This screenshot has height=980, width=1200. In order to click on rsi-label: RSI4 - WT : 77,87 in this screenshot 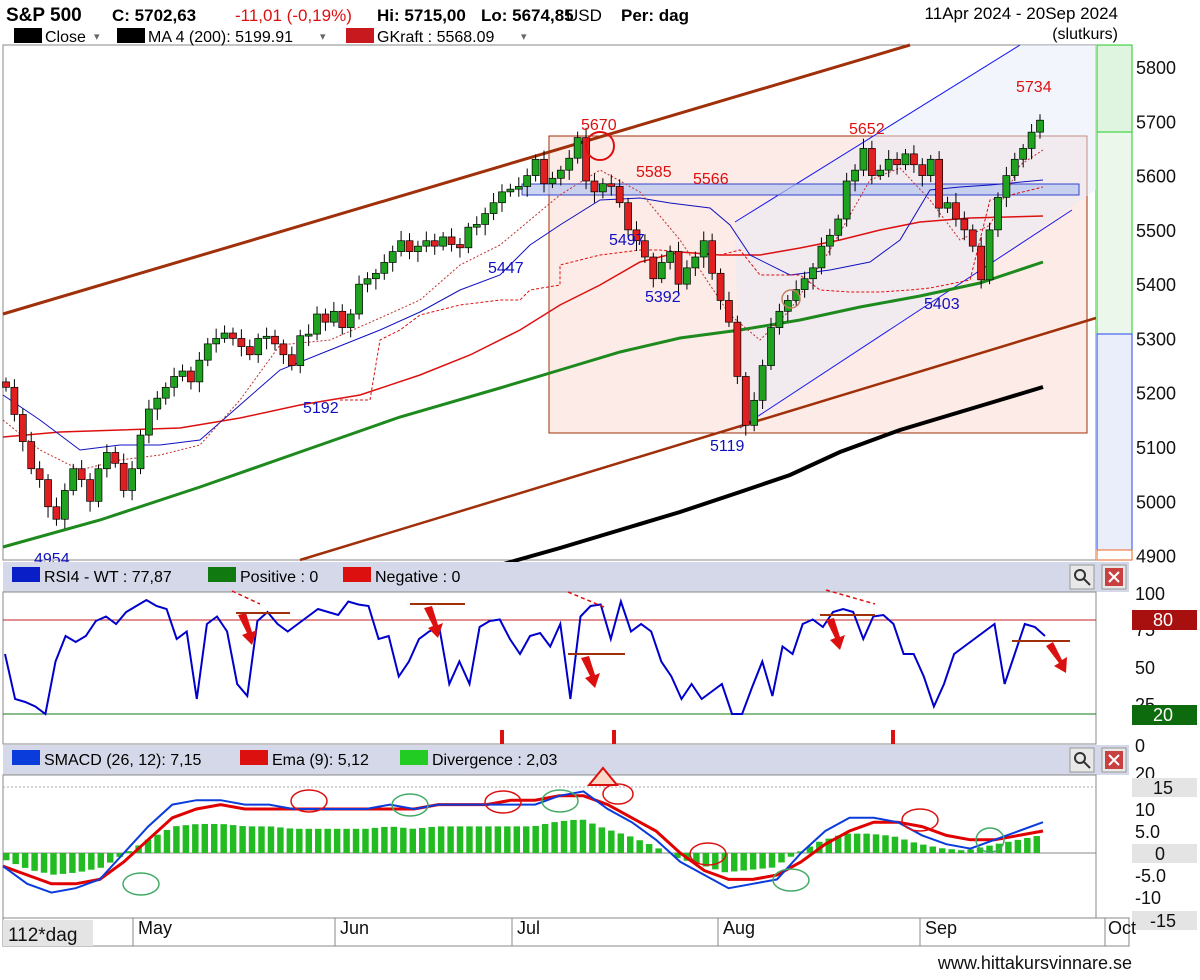, I will do `click(108, 577)`.